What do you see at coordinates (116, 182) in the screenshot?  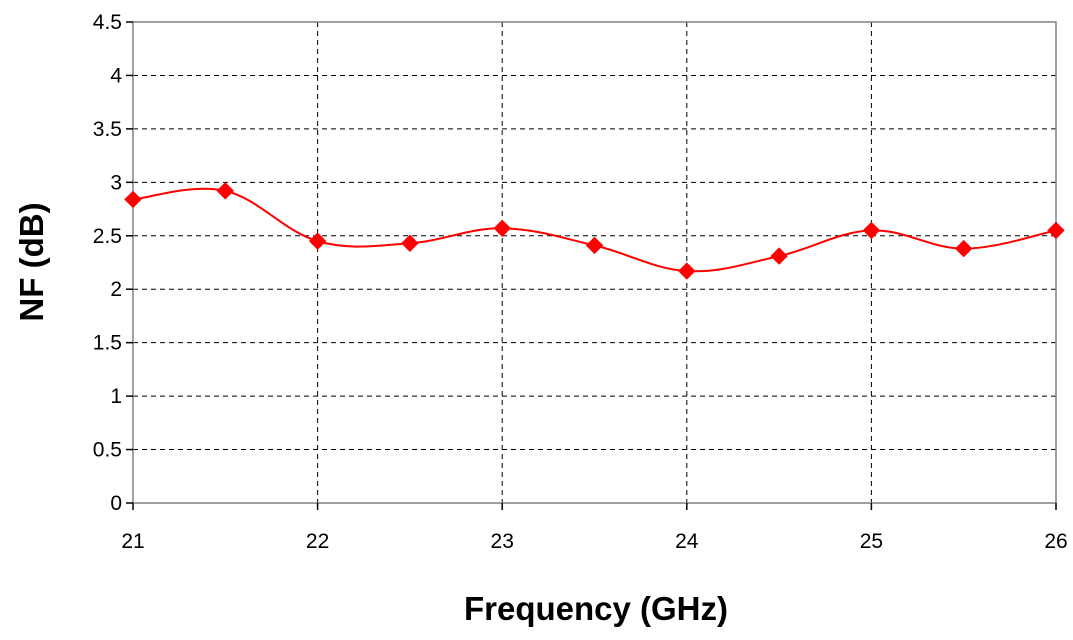 I see `y-tick-label: 3` at bounding box center [116, 182].